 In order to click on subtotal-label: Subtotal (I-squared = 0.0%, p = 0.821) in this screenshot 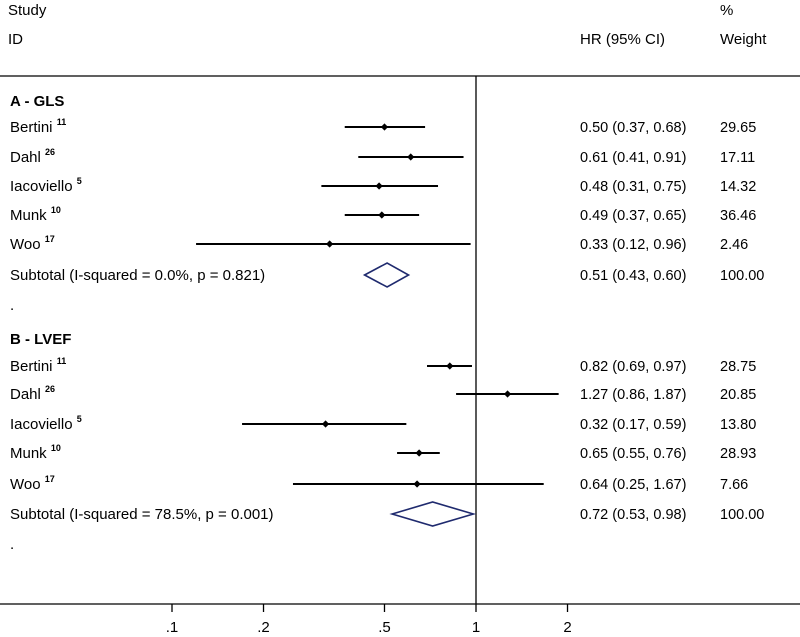, I will do `click(137, 275)`.